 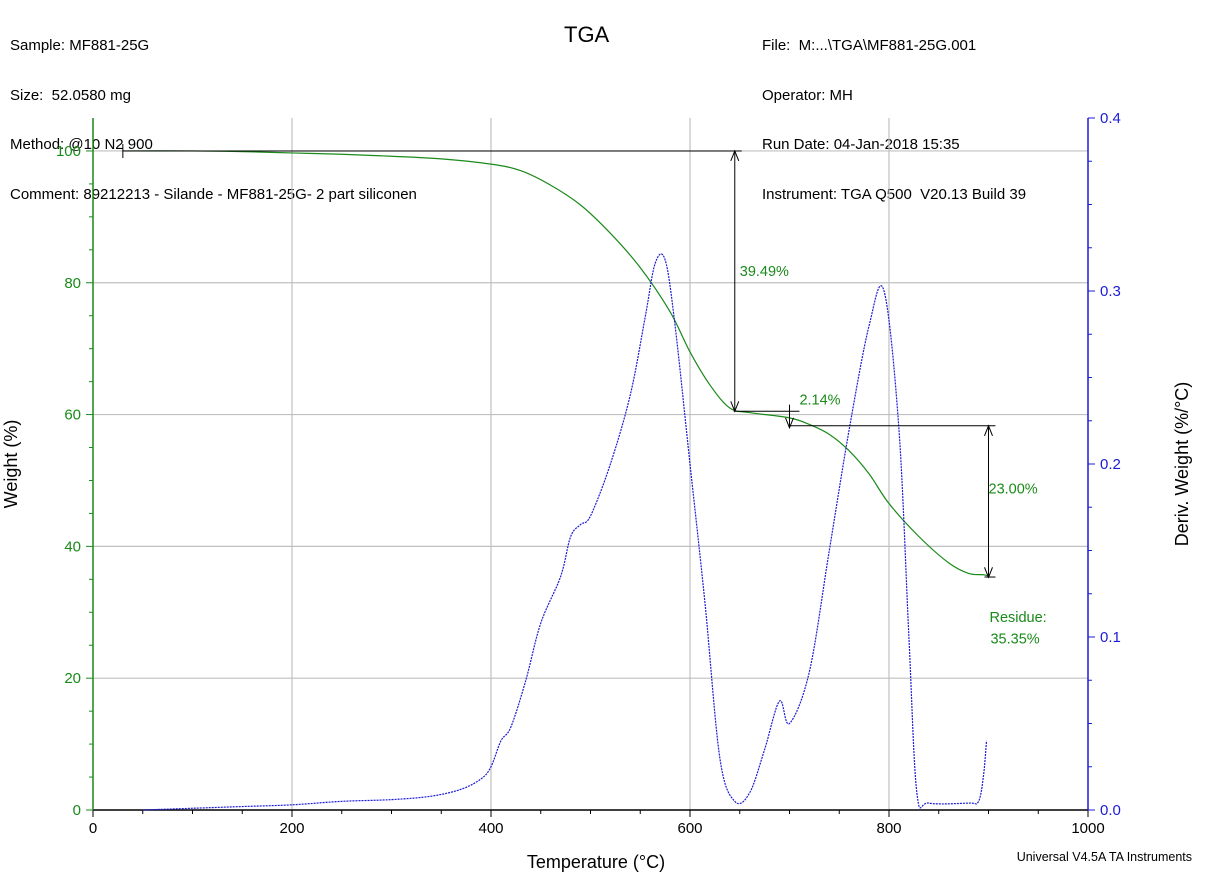 What do you see at coordinates (1013, 490) in the screenshot?
I see `annotation-label: 23.00%` at bounding box center [1013, 490].